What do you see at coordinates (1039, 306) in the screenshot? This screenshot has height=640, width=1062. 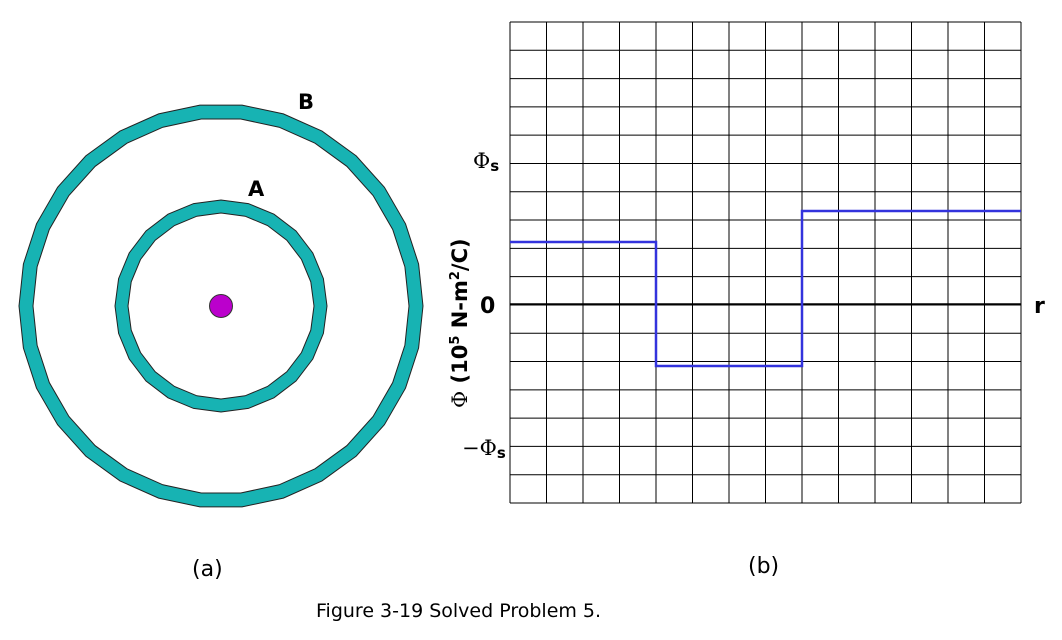 I see `x-axis-label: r` at bounding box center [1039, 306].